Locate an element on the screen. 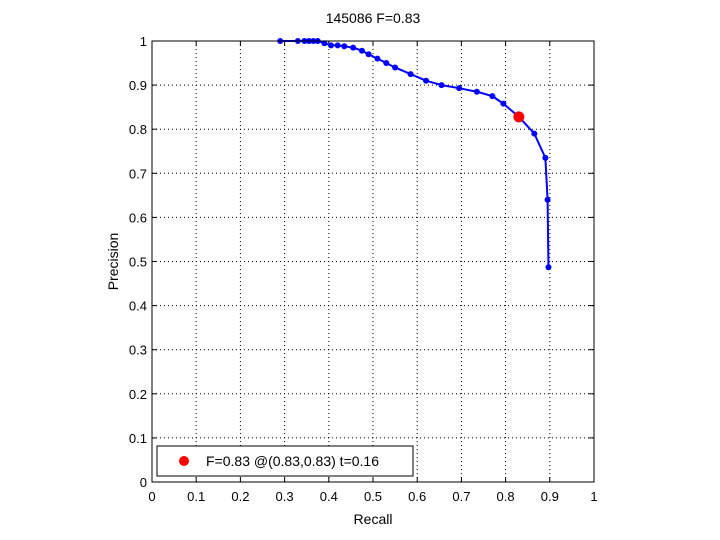 The width and height of the screenshot is (720, 540). x-tick-labels: 0 0.1 0.2 0.3 0.4 0.5 0.6 0.7 0.8 0.9 1 is located at coordinates (372, 496).